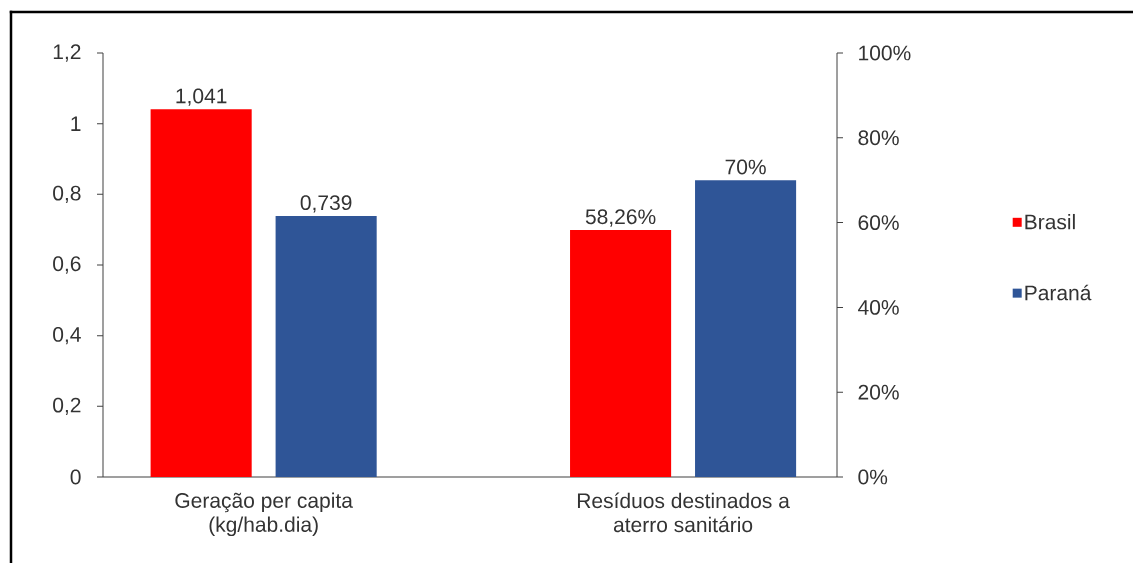 The width and height of the screenshot is (1133, 563). What do you see at coordinates (620, 218) in the screenshot?
I see `data-label: 58,26%` at bounding box center [620, 218].